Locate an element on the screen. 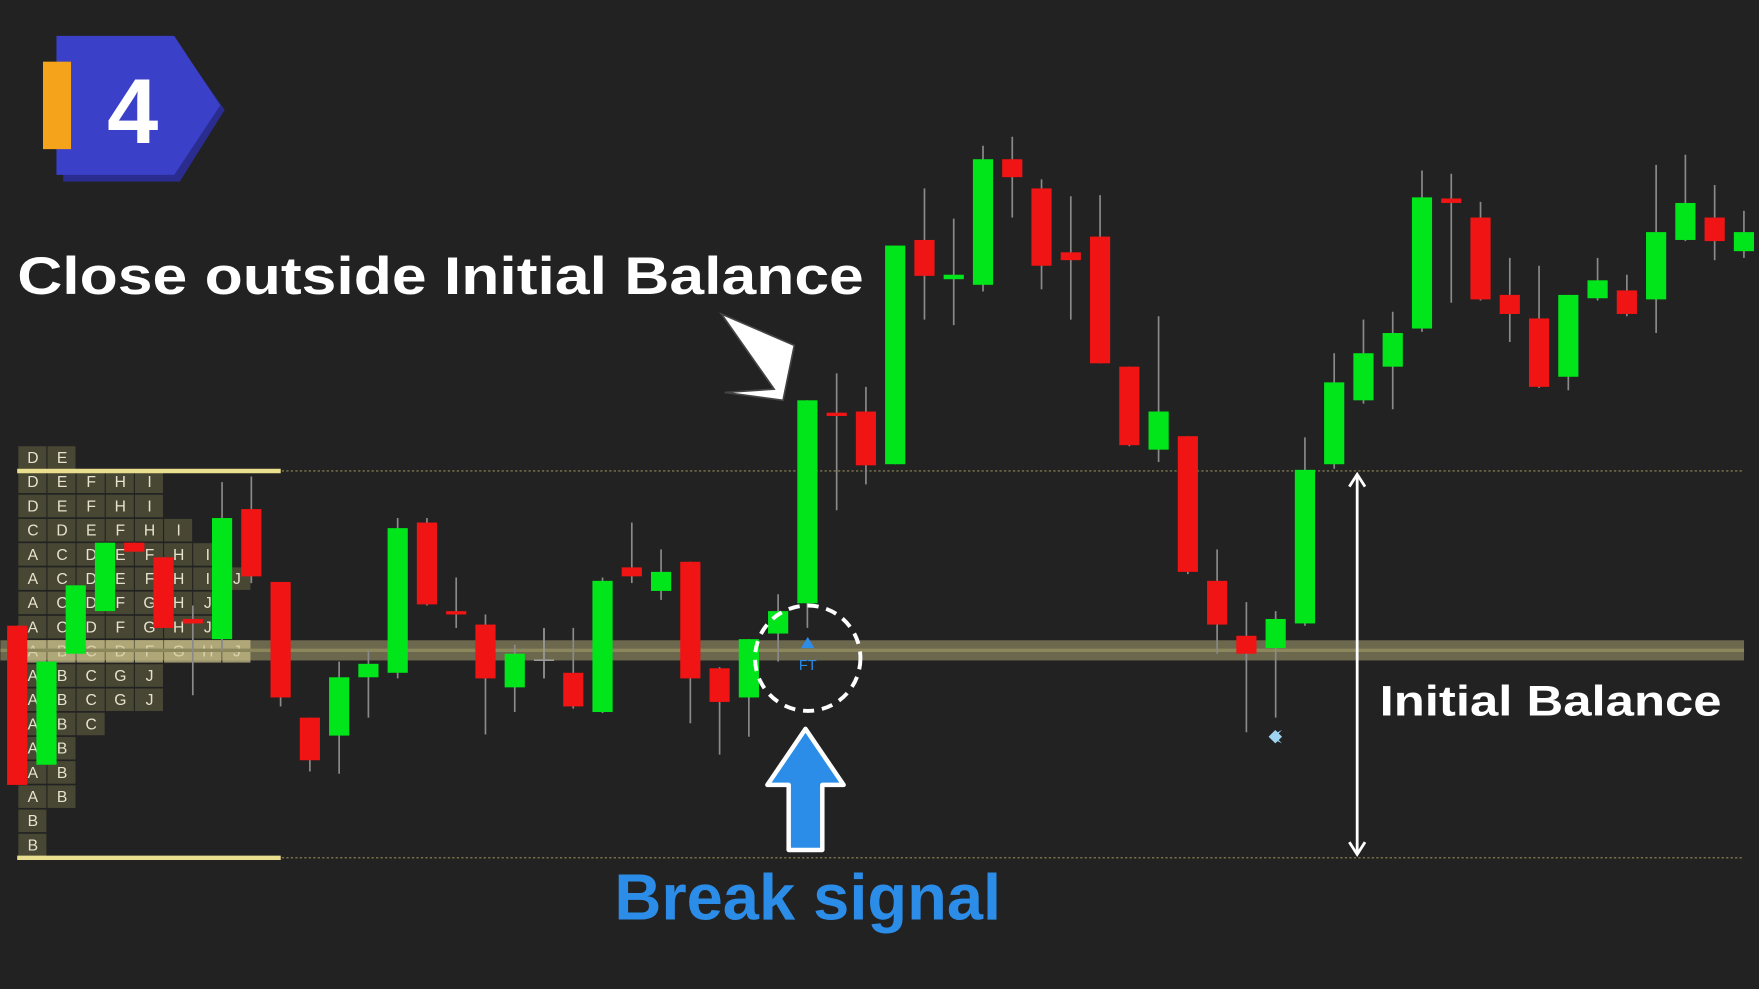 The image size is (1759, 989). signal-circle is located at coordinates (808, 658).